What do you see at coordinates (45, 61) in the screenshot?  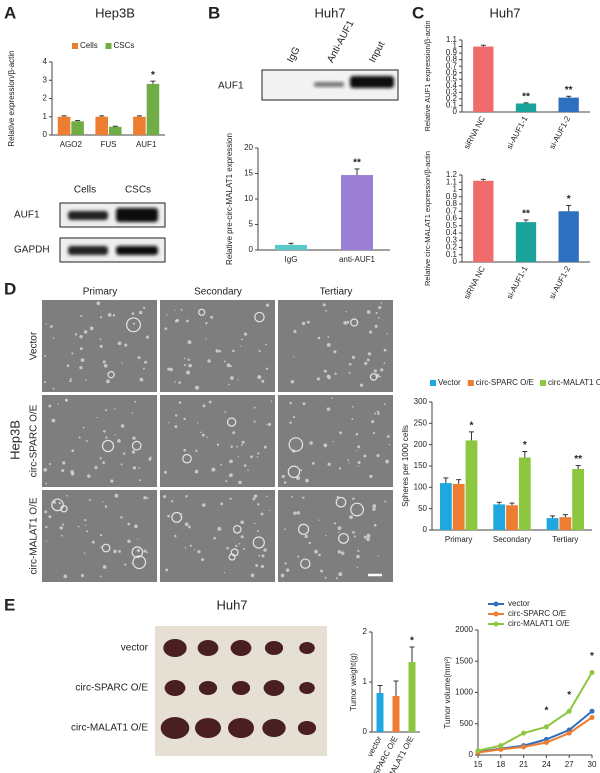 I see `y-tick-label: 4` at bounding box center [45, 61].